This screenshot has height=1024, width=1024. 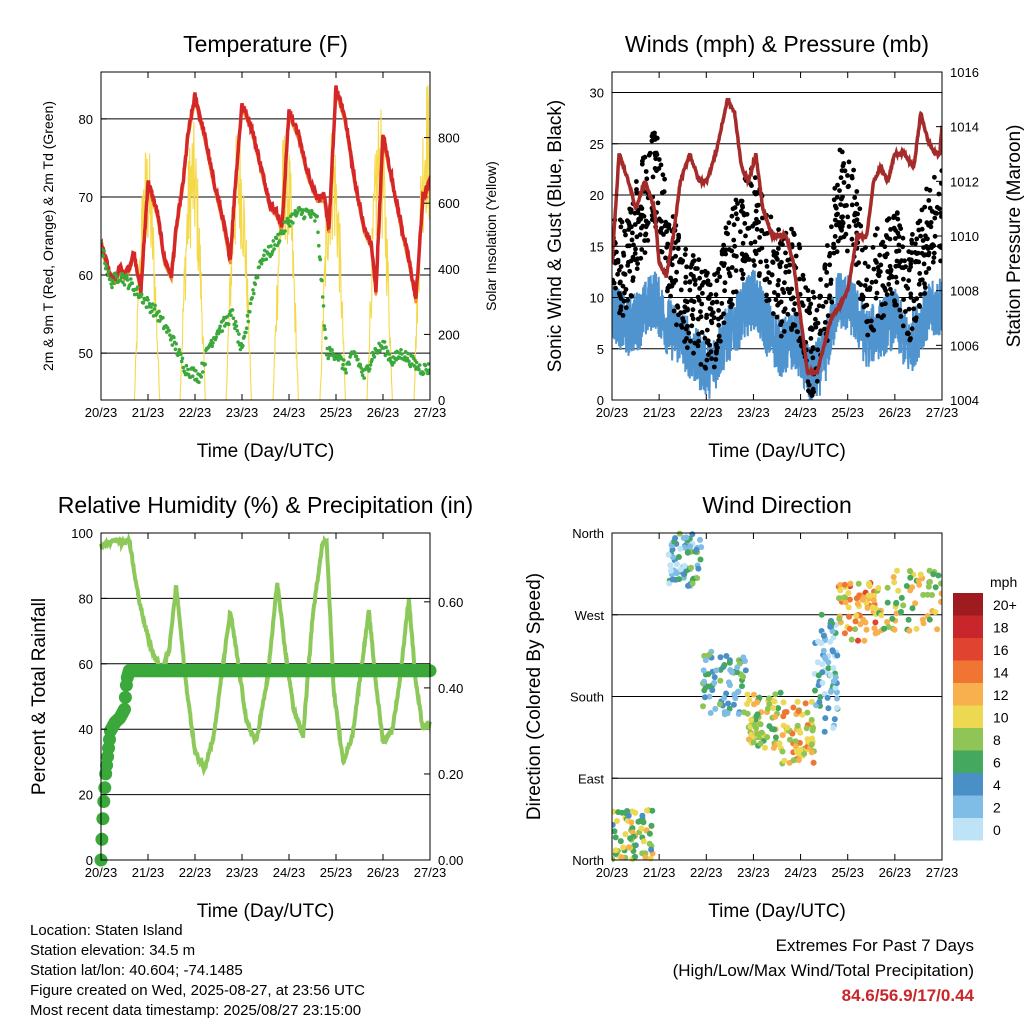 I want to click on x-tick-label: 22/23, so click(x=195, y=412).